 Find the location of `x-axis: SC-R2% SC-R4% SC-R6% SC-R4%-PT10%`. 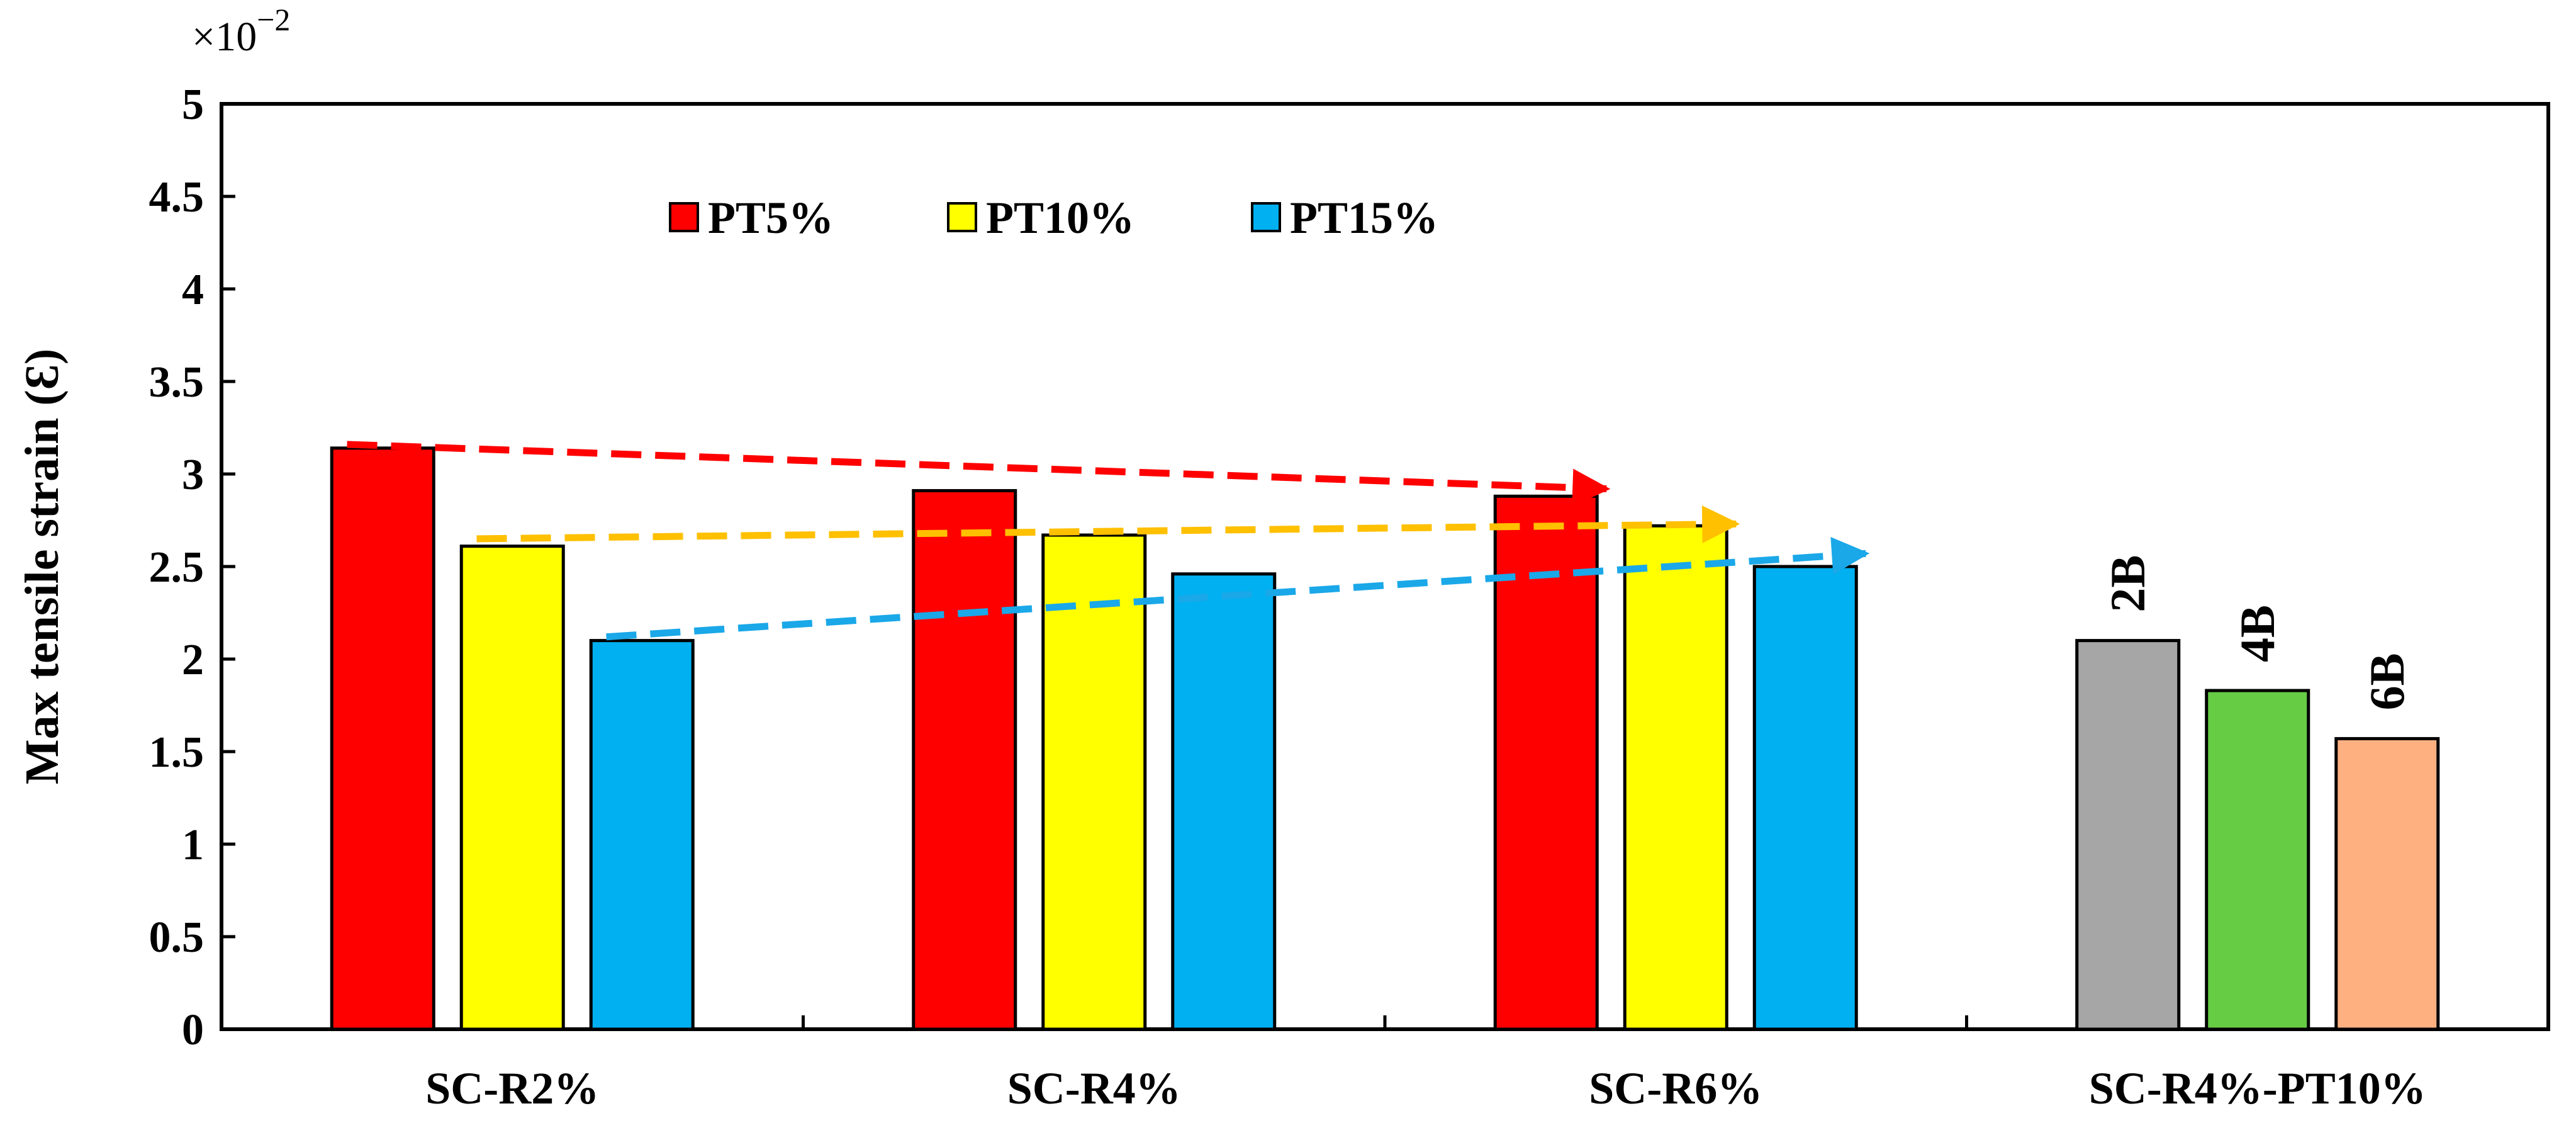

x-axis: SC-R2% SC-R4% SC-R6% SC-R4%-PT10% is located at coordinates (1425, 1064).